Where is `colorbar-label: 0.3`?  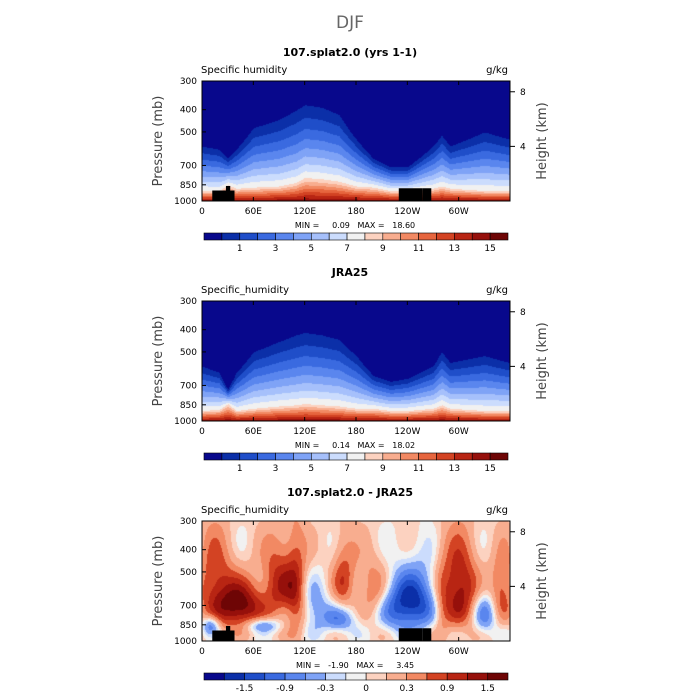 colorbar-label: 0.3 is located at coordinates (407, 689).